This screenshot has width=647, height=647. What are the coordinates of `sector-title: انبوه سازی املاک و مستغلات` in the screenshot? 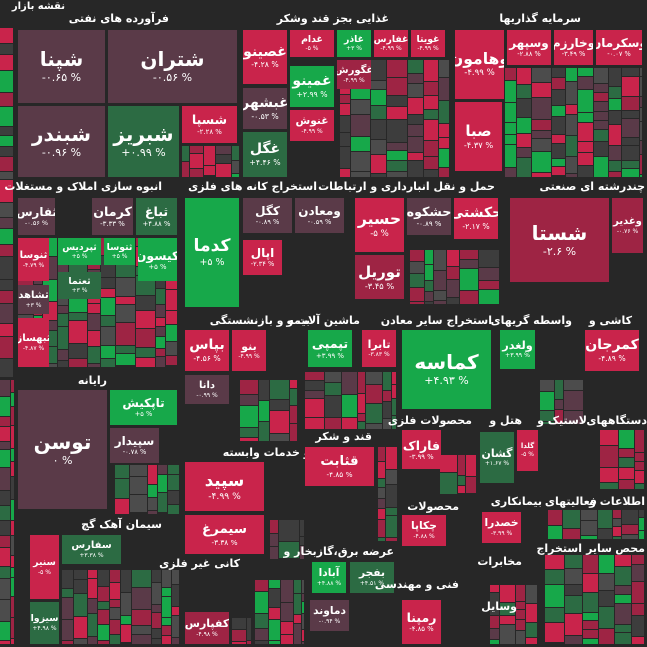 It's located at (83, 186).